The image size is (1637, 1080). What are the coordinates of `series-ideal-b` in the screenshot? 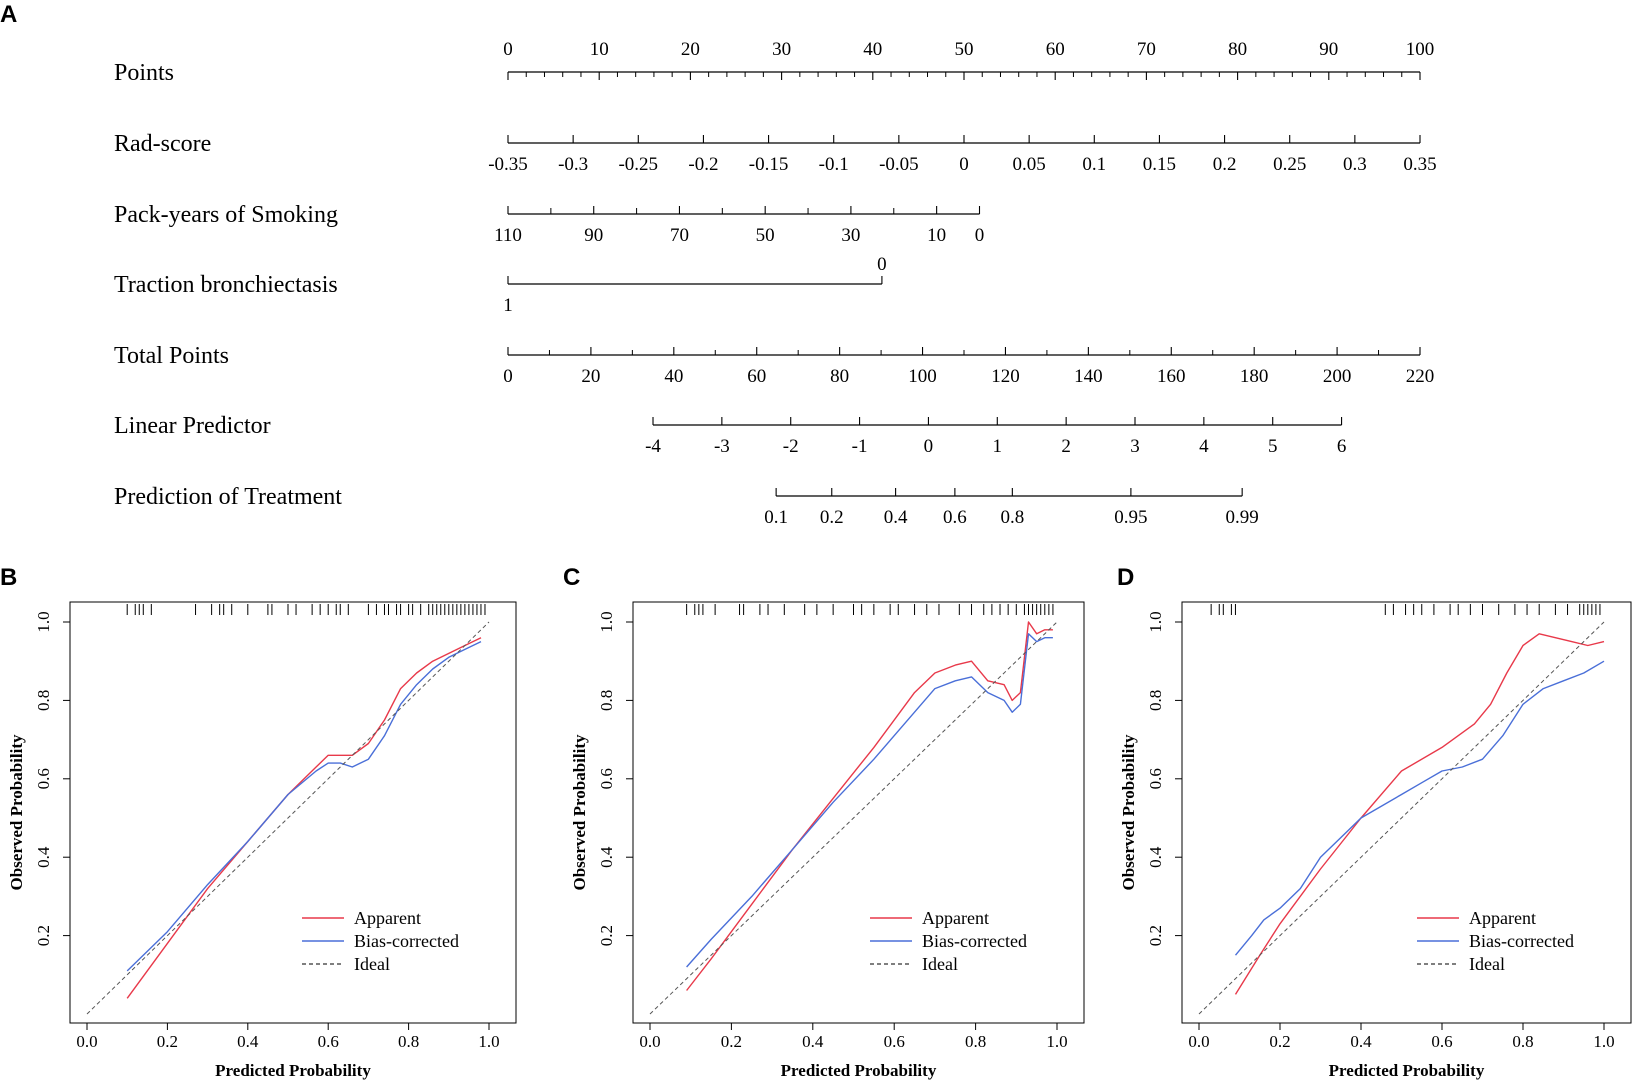 It's located at (288, 818).